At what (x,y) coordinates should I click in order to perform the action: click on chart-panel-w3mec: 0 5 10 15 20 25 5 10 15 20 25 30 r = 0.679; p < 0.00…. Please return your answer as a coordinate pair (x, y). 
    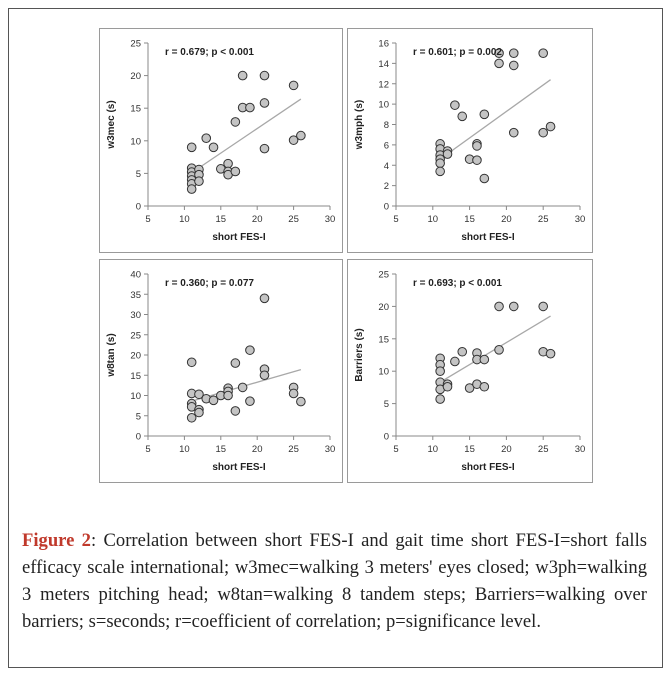
    Looking at the image, I should click on (221, 140).